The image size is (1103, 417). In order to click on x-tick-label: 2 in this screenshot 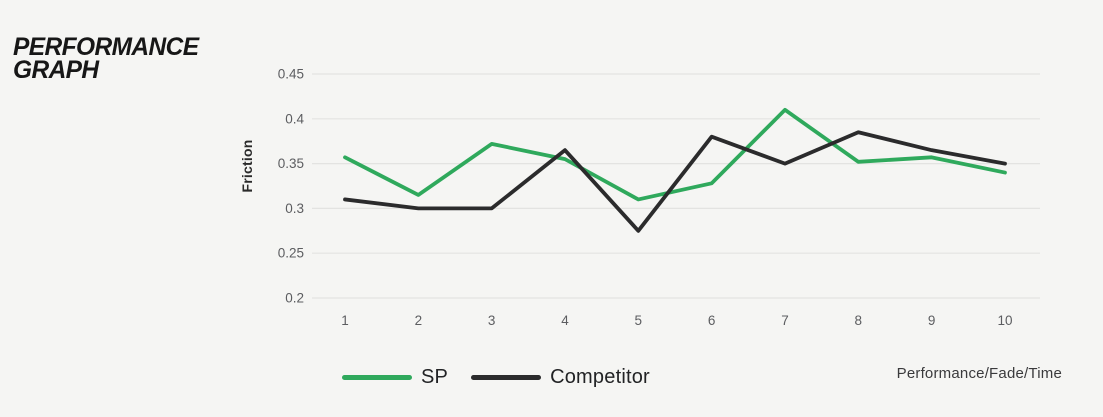, I will do `click(419, 320)`.